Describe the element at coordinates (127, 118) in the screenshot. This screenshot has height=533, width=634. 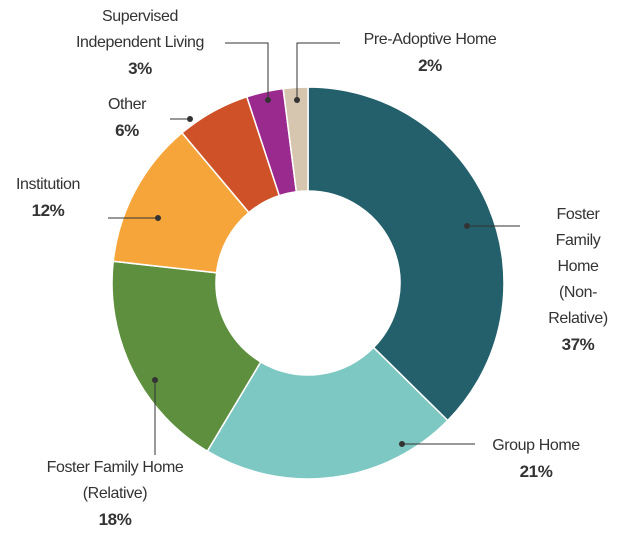
I see `slice-label: Other 6%` at that location.